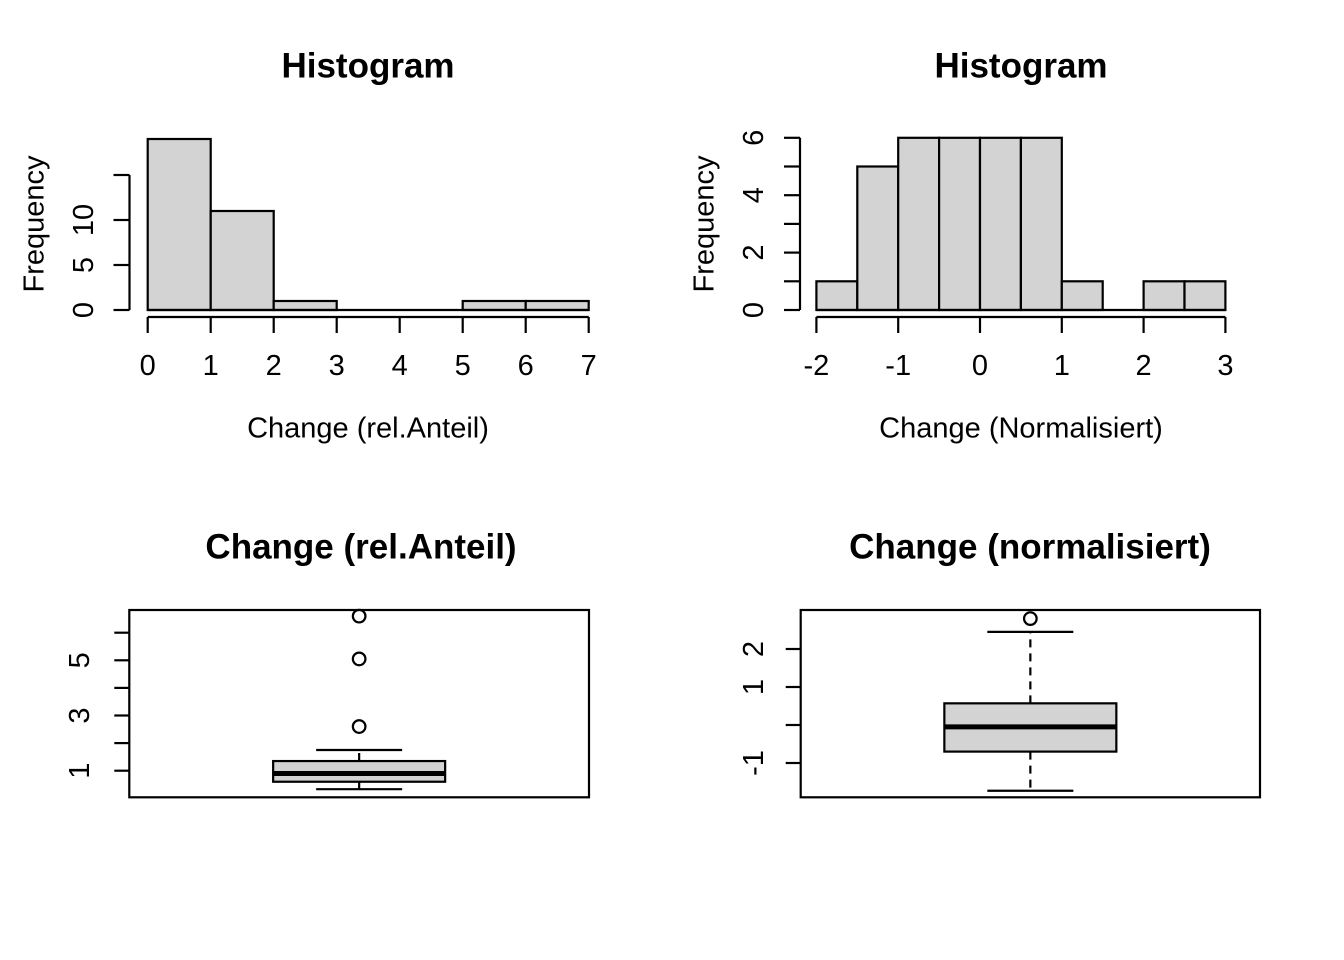 The height and width of the screenshot is (960, 1344). I want to click on x-tick-label: -2, so click(817, 366).